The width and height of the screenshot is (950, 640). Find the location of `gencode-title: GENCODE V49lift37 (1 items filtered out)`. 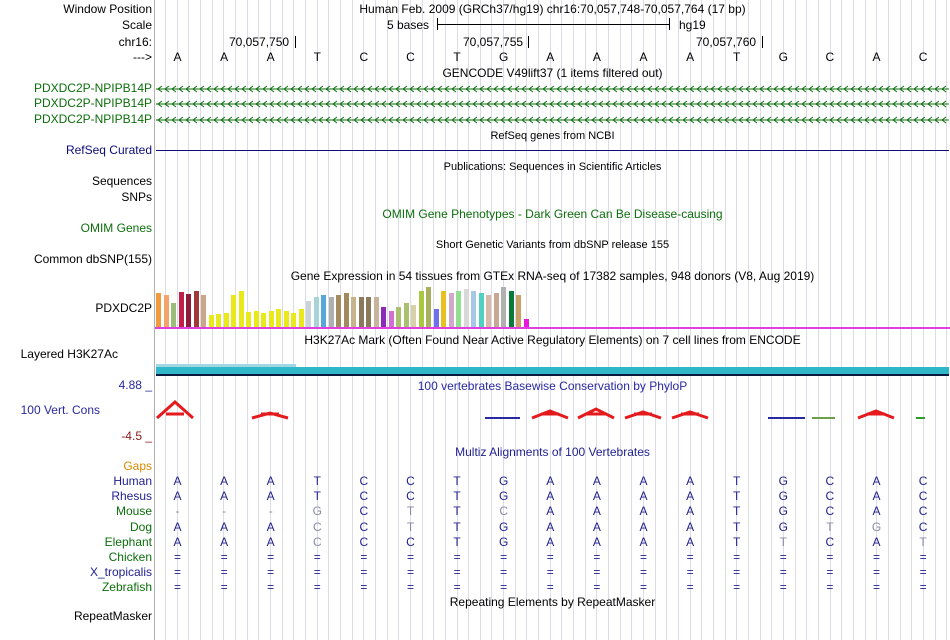

gencode-title: GENCODE V49lift37 (1 items filtered out) is located at coordinates (552, 73).